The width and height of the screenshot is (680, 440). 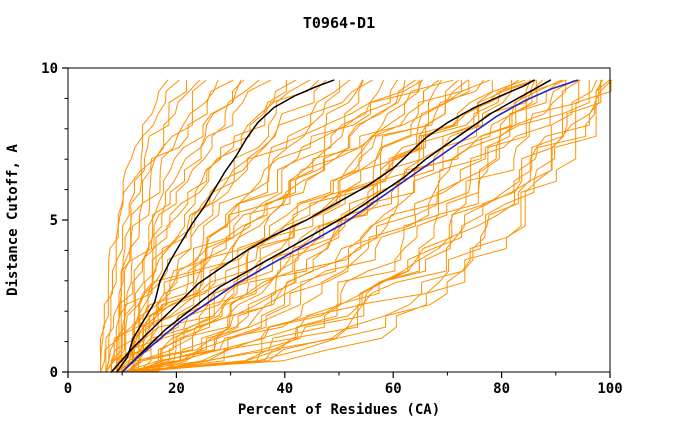 What do you see at coordinates (49, 69) in the screenshot?
I see `y-tick-label: 10` at bounding box center [49, 69].